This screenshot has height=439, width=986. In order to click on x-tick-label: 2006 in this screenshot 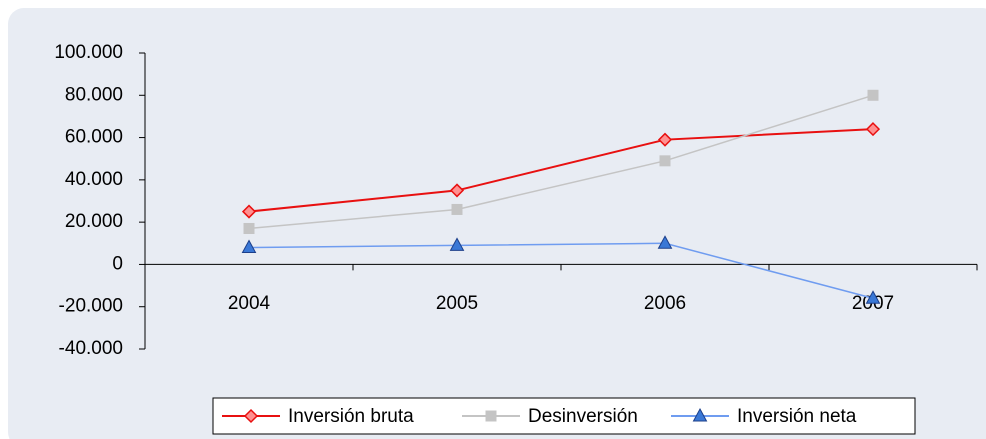, I will do `click(665, 303)`.